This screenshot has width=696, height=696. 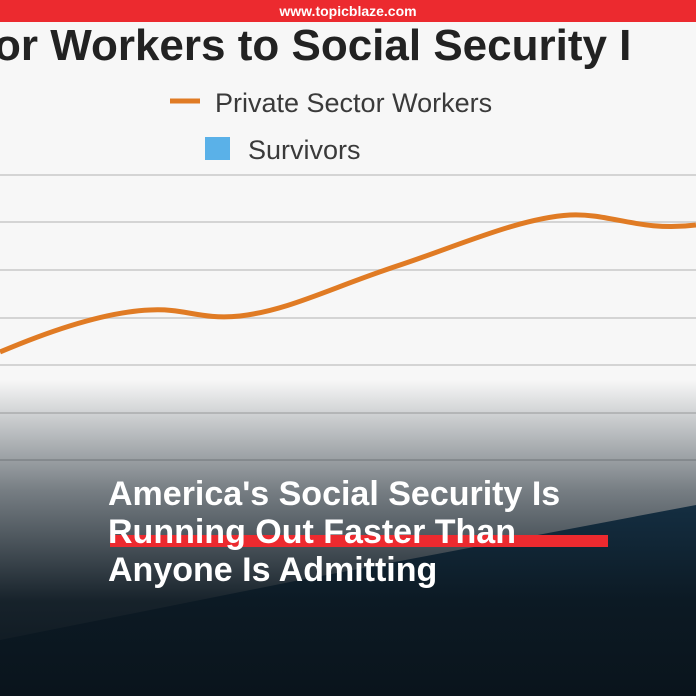 What do you see at coordinates (304, 150) in the screenshot?
I see `legend-label: Survivors` at bounding box center [304, 150].